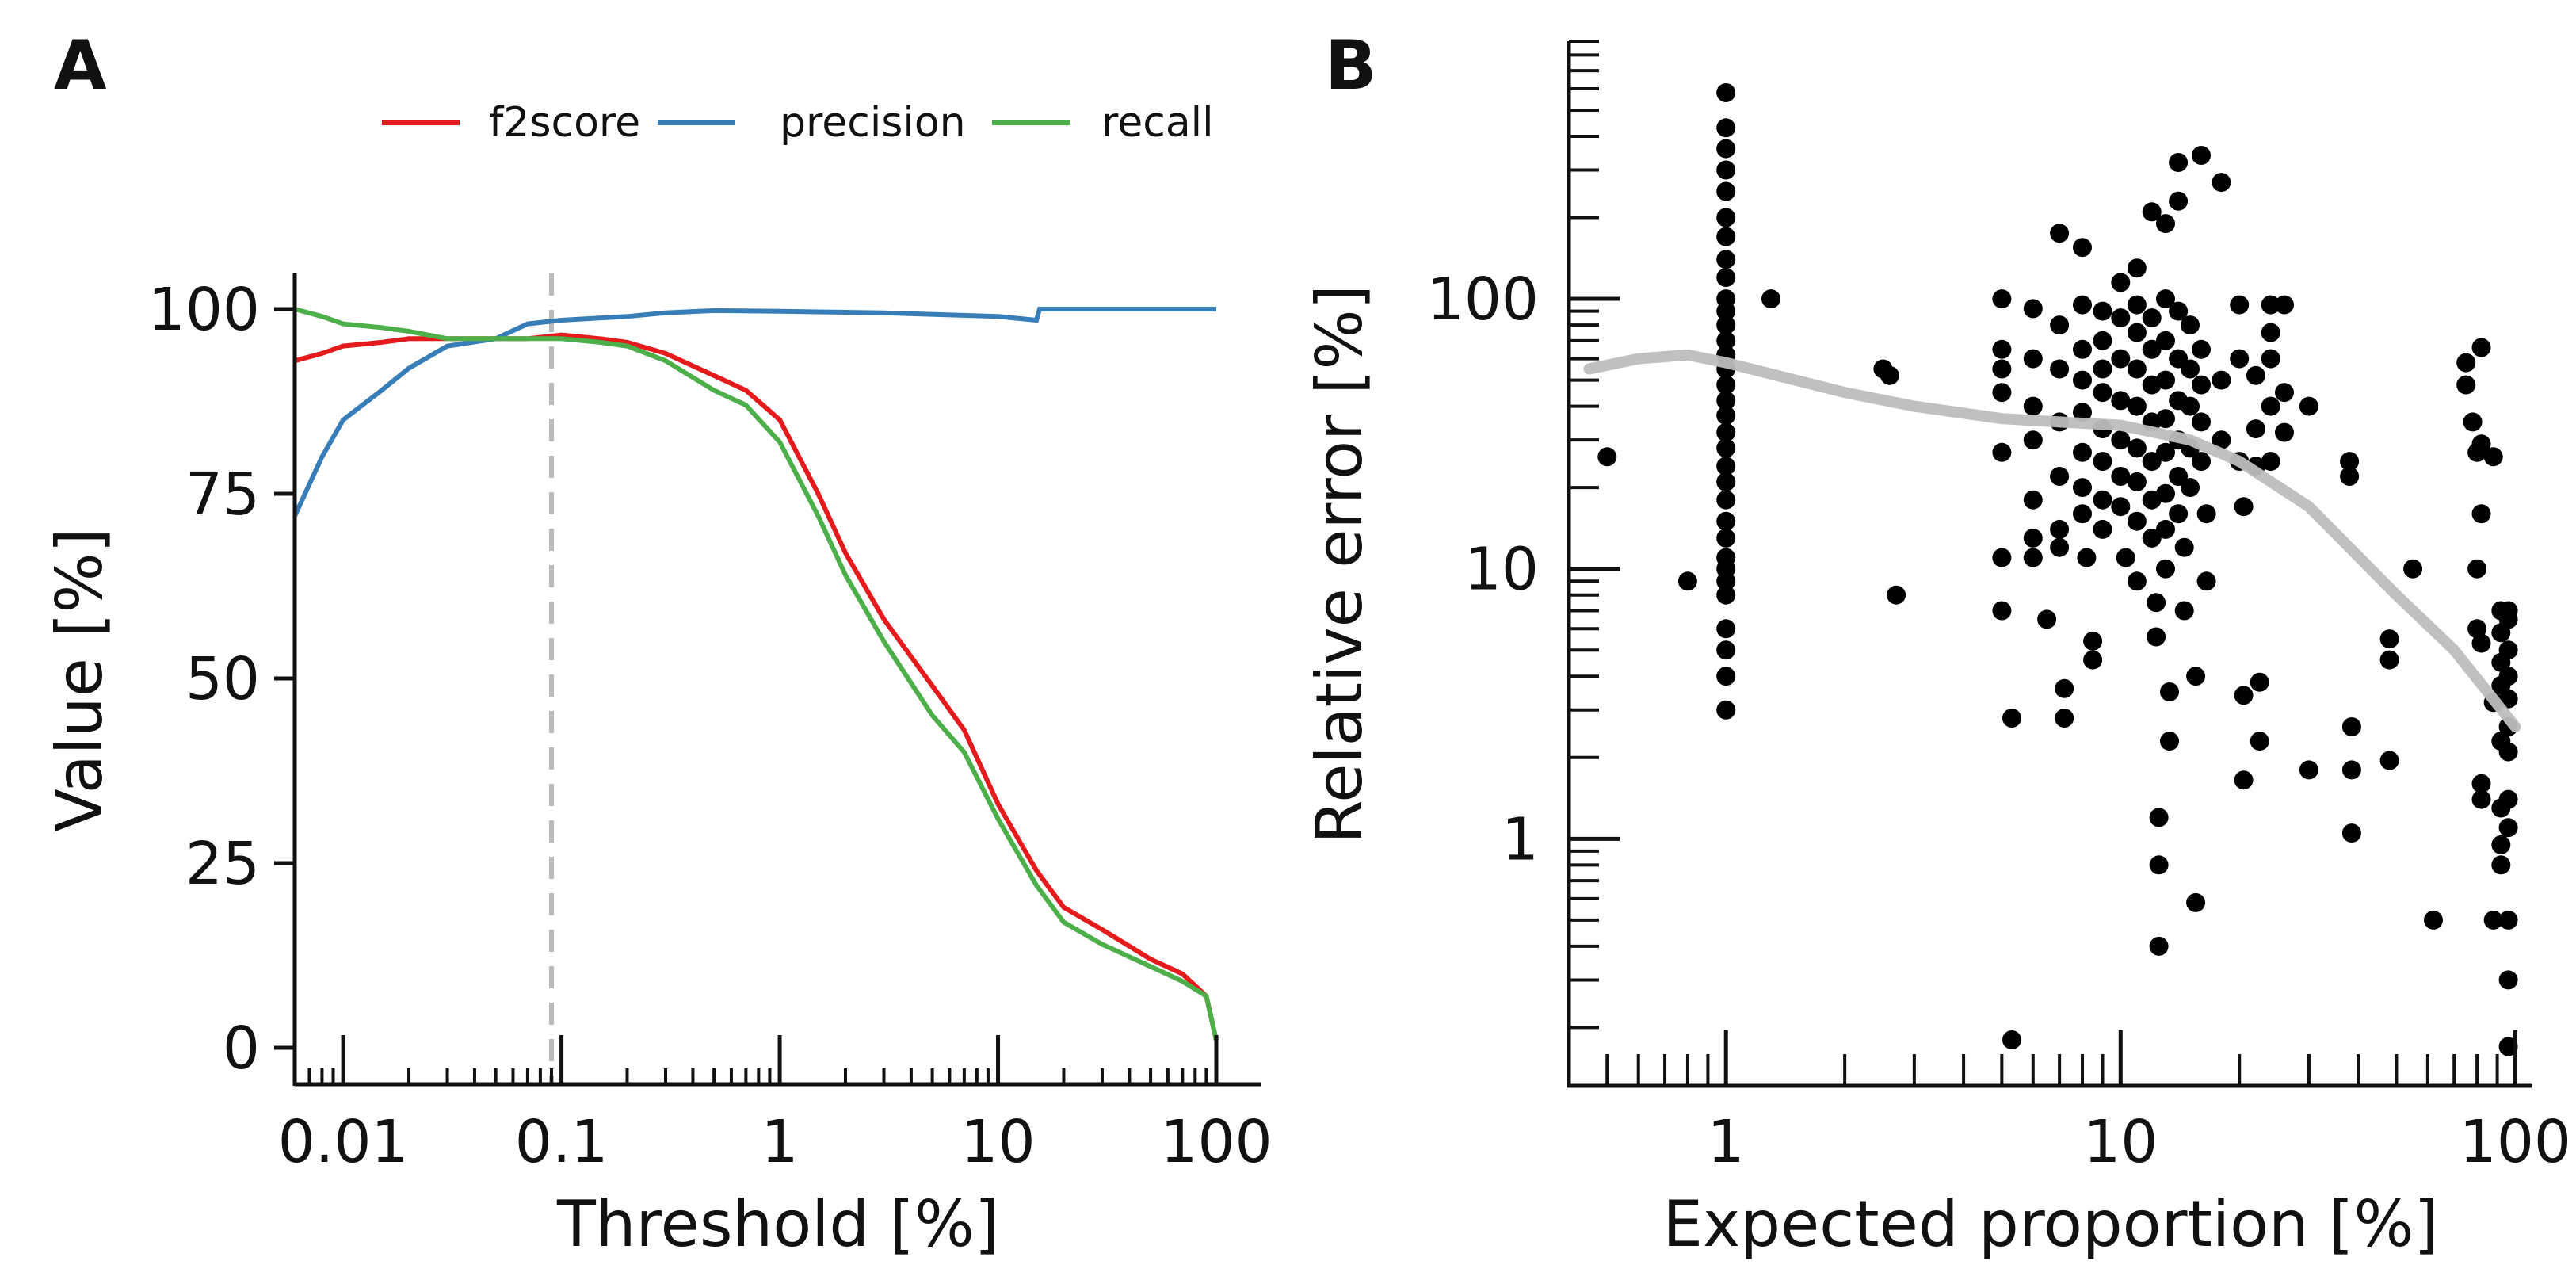 This screenshot has width=2576, height=1280. I want to click on panel-a-x-tick-label: 100, so click(1216, 1142).